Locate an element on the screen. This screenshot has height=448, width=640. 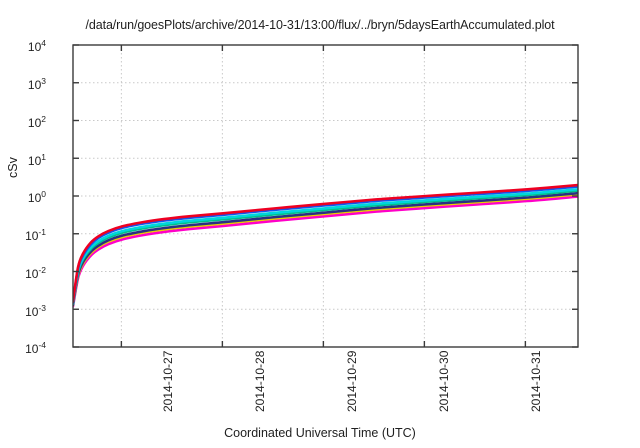
y-tick-label: 103 is located at coordinates (23, 84).